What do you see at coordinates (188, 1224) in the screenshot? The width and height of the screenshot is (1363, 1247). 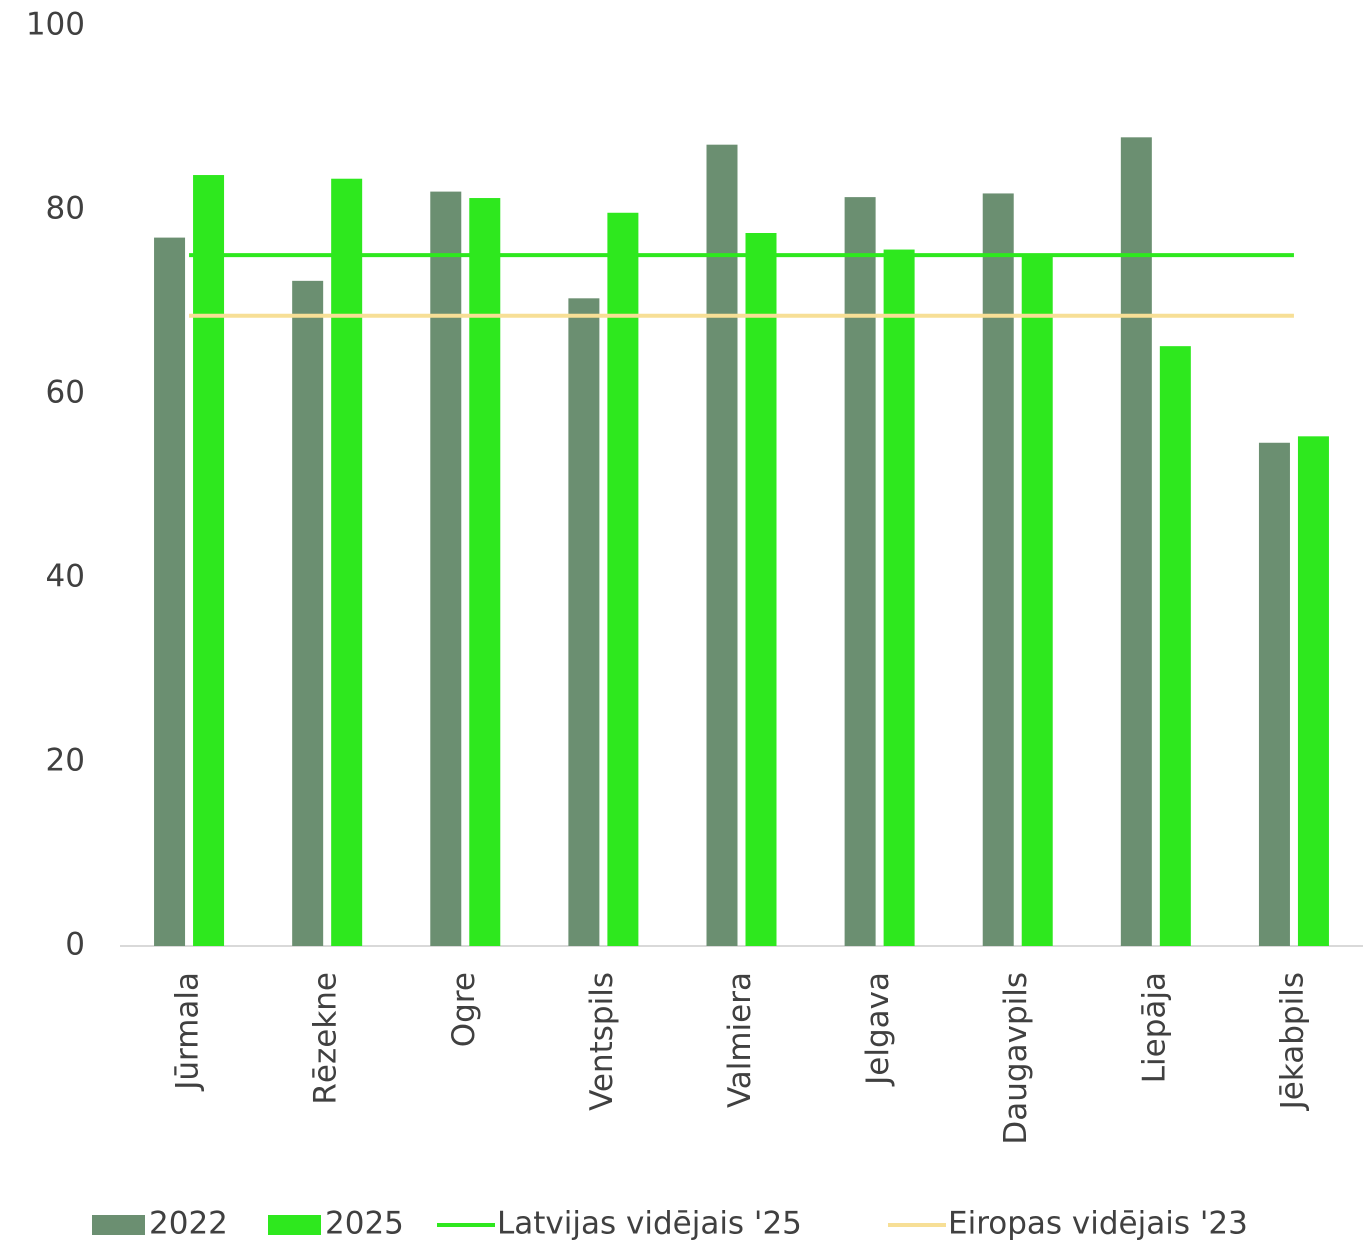 I see `legend-label: 2022` at bounding box center [188, 1224].